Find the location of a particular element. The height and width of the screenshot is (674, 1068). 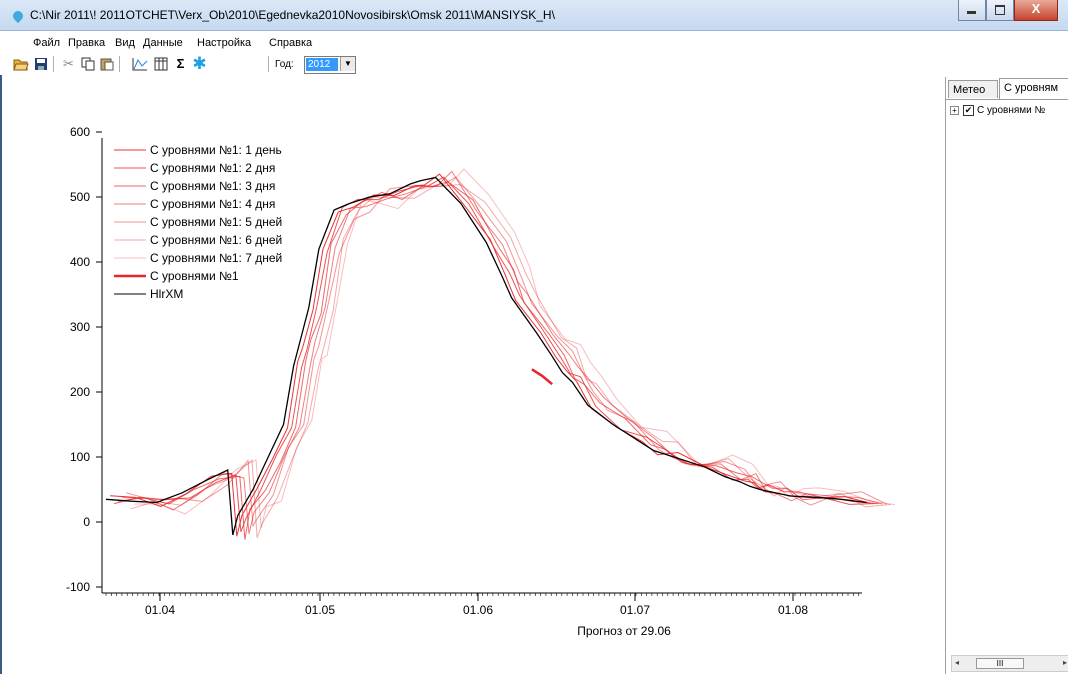

tree-item: + ✔ С уровнями № is located at coordinates (997, 110).